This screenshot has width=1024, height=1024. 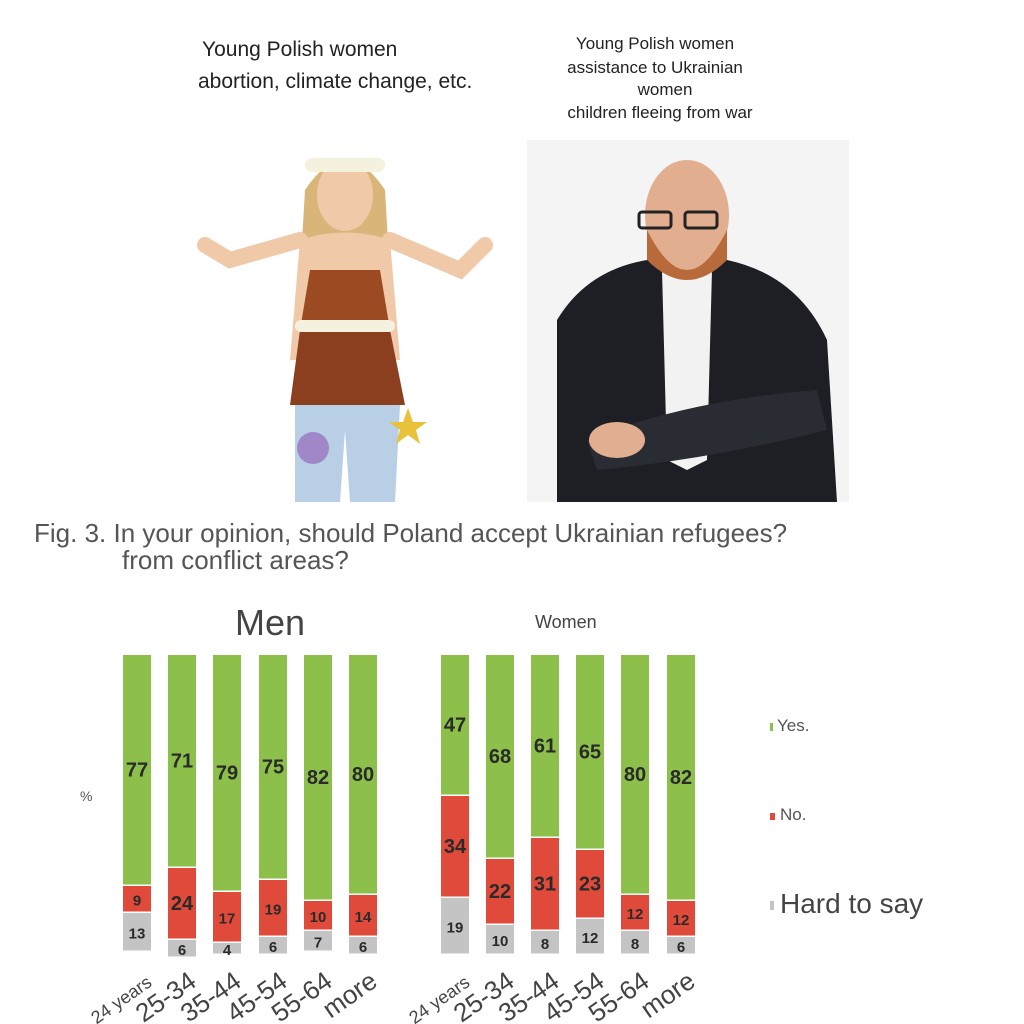 I want to click on legend-hard-label: Hard to say, so click(x=852, y=903).